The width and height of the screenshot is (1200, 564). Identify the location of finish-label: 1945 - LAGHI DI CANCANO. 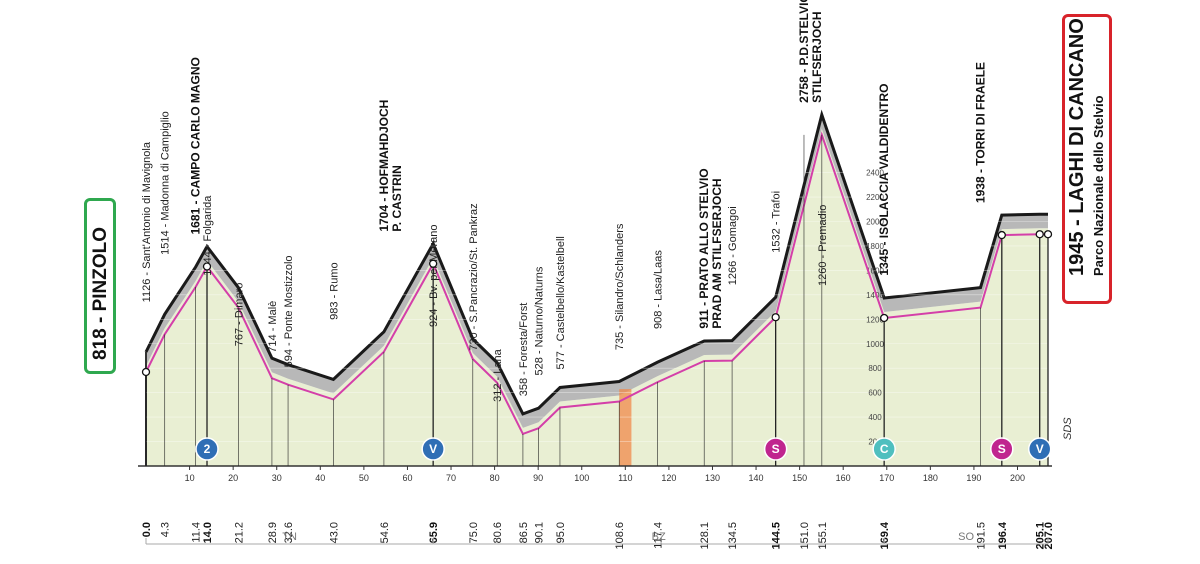
(1077, 147).